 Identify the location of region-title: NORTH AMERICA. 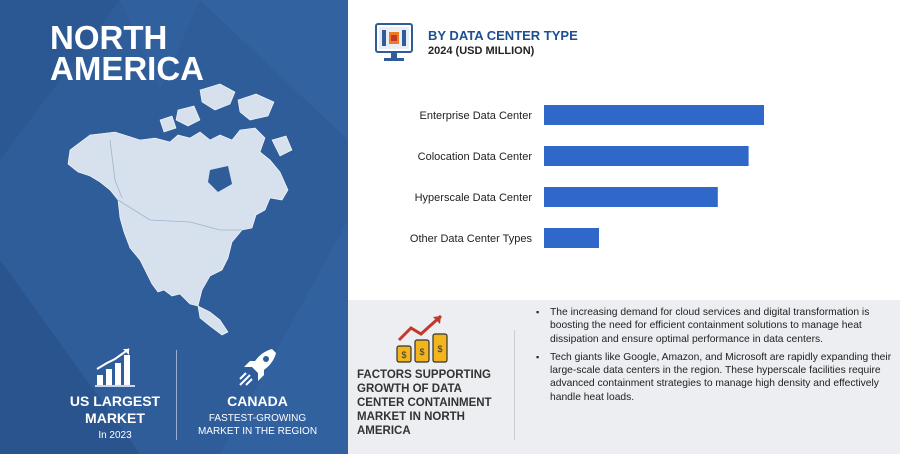
(127, 53).